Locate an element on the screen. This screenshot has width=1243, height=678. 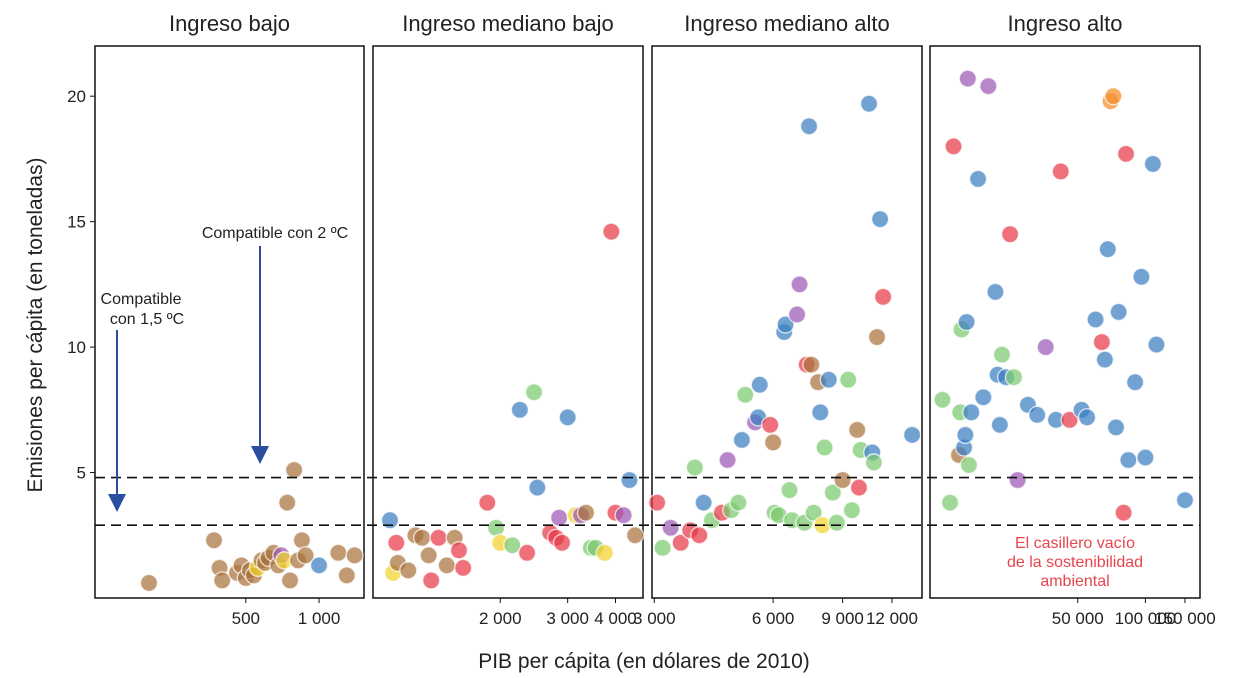
y-tick-label: 5 is located at coordinates (81, 473).